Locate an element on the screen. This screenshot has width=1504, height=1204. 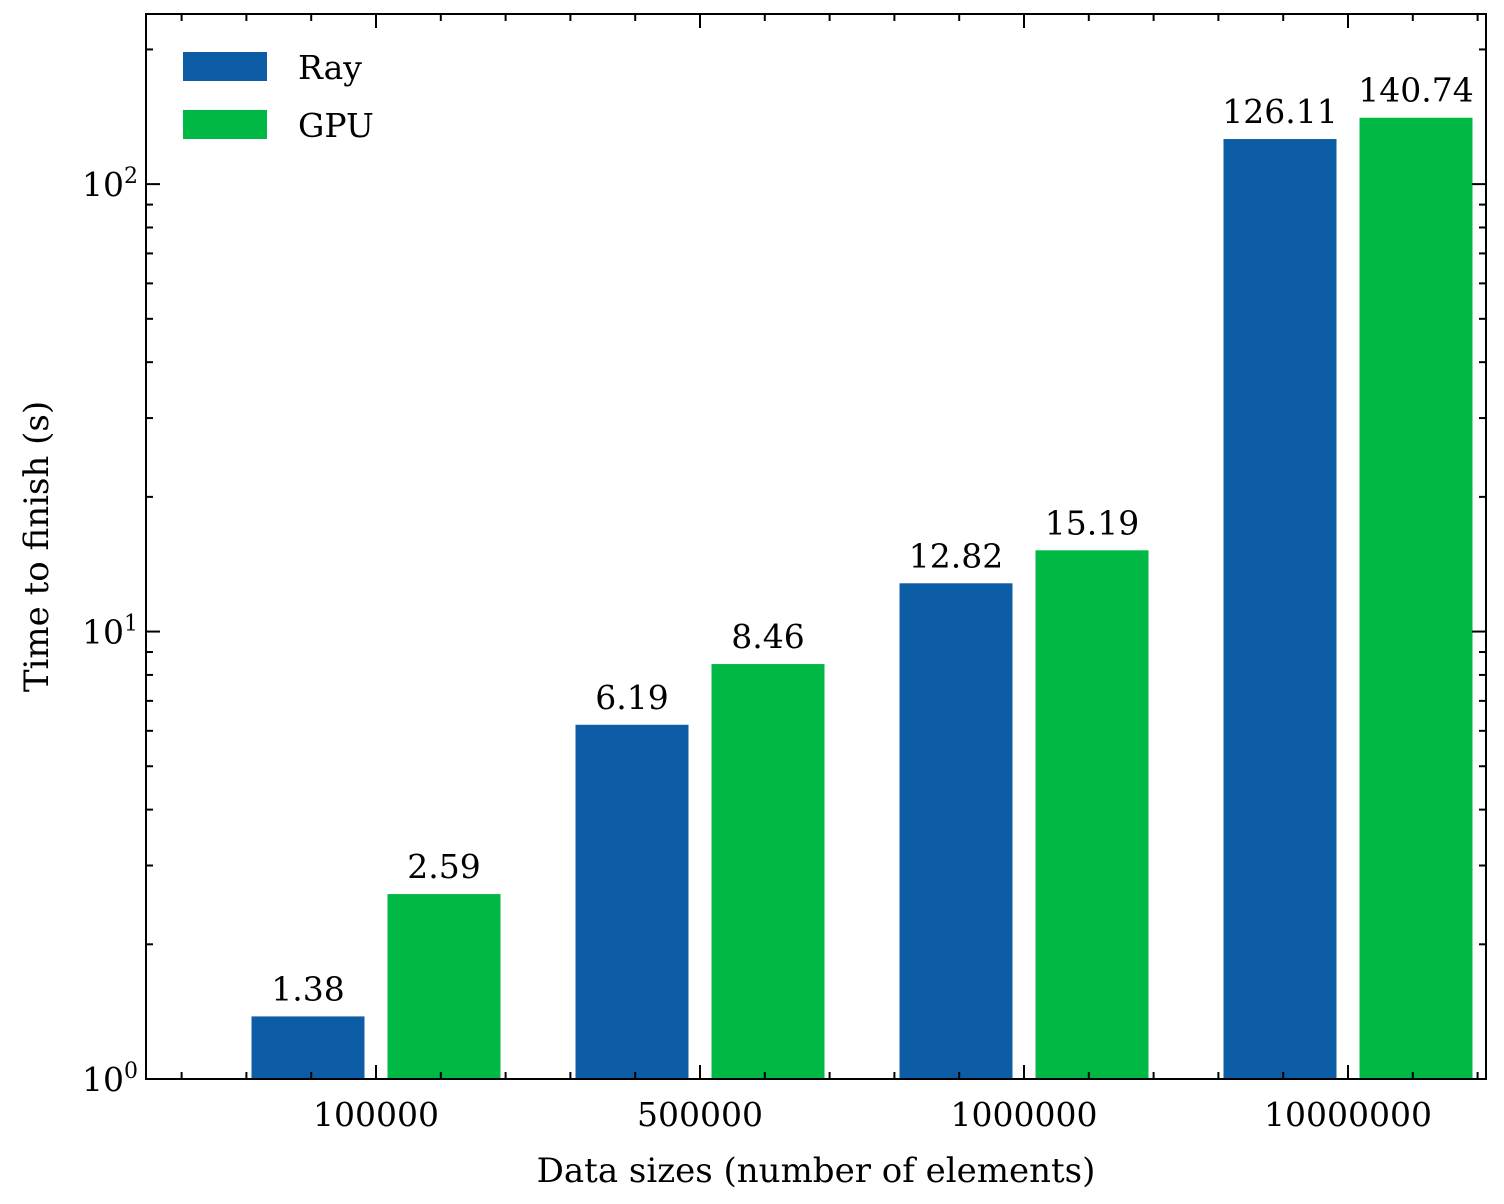
y-tick-label: 10² is located at coordinates (110, 184).